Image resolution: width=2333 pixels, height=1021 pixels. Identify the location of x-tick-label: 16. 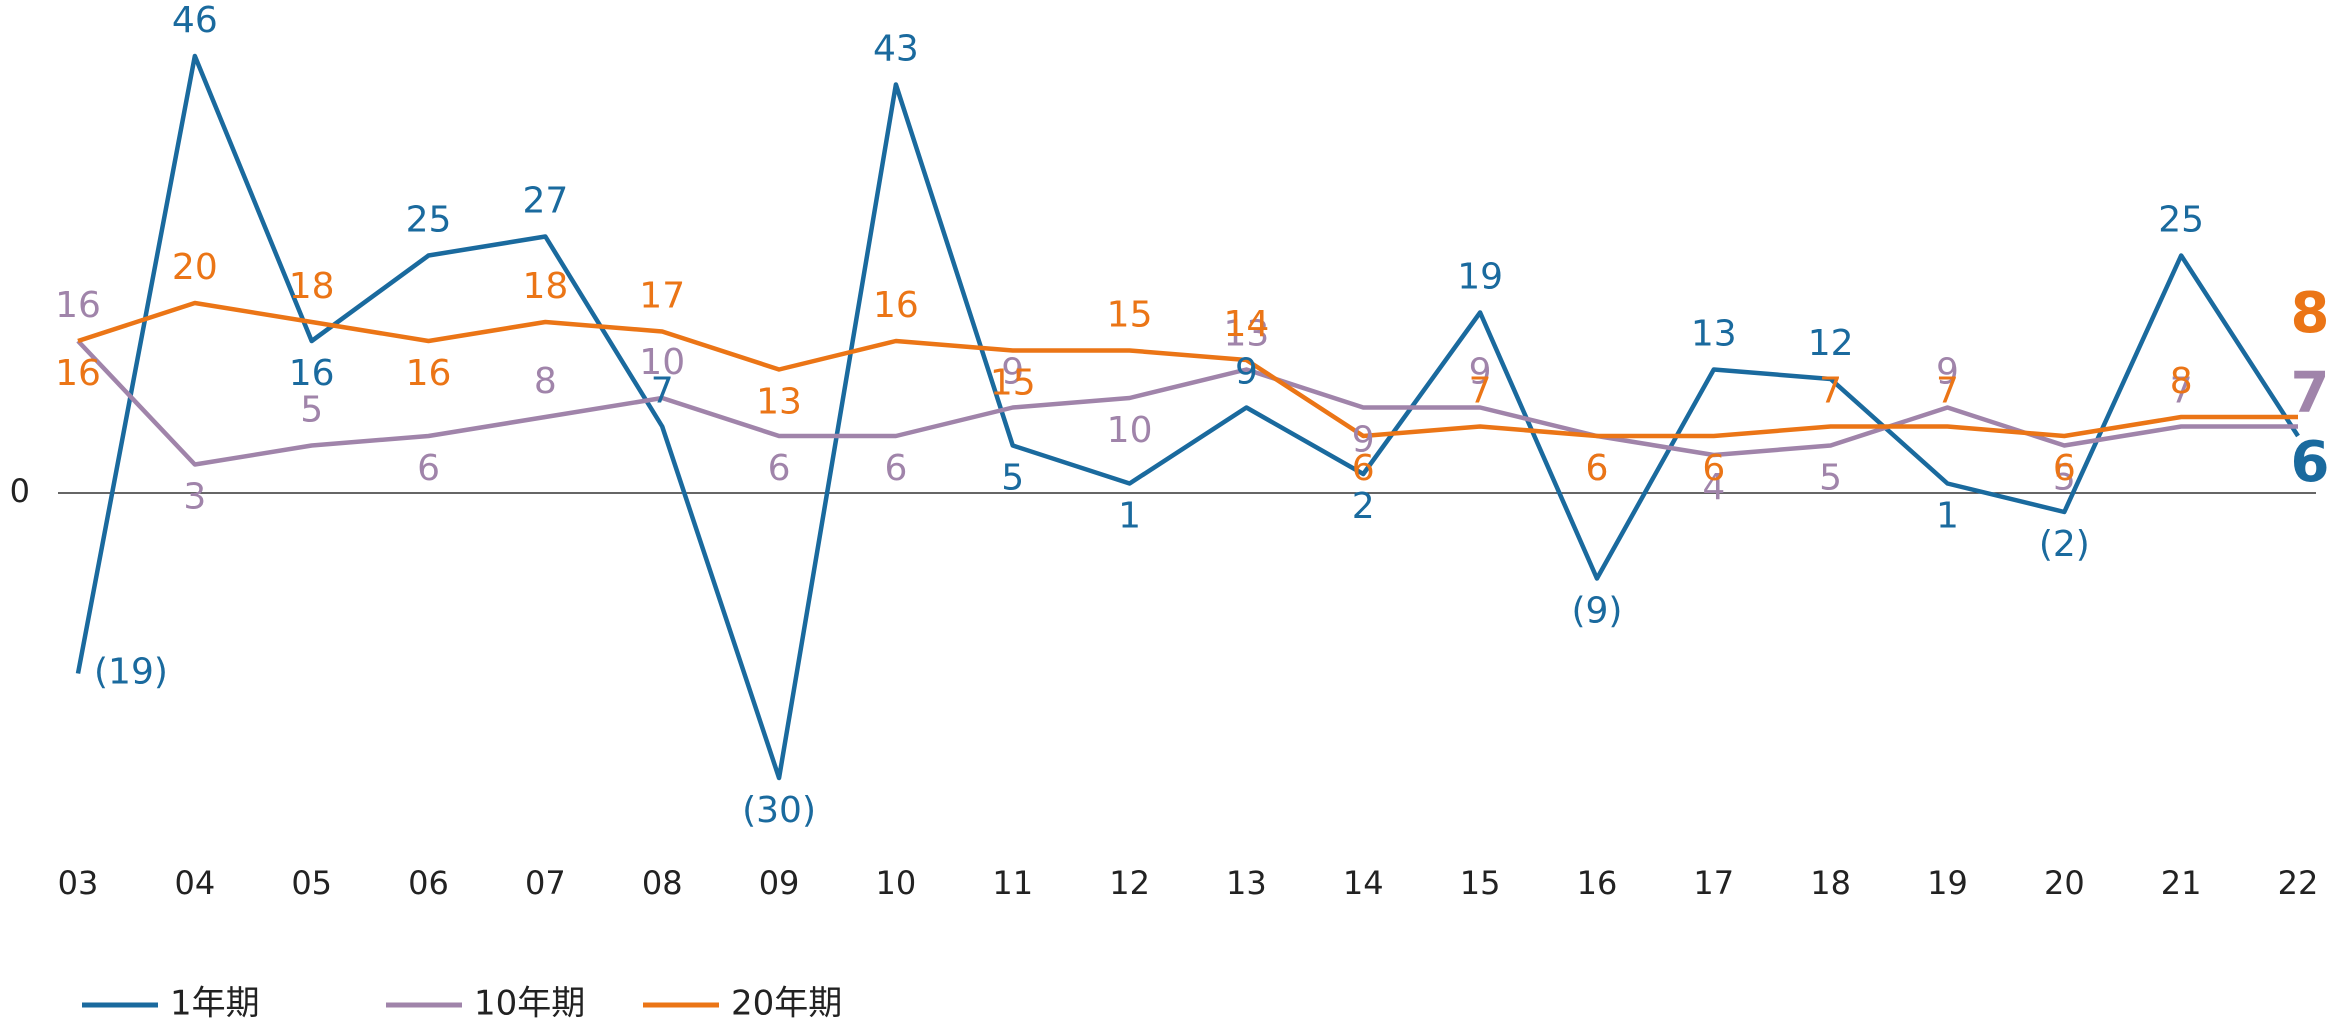
(1597, 883).